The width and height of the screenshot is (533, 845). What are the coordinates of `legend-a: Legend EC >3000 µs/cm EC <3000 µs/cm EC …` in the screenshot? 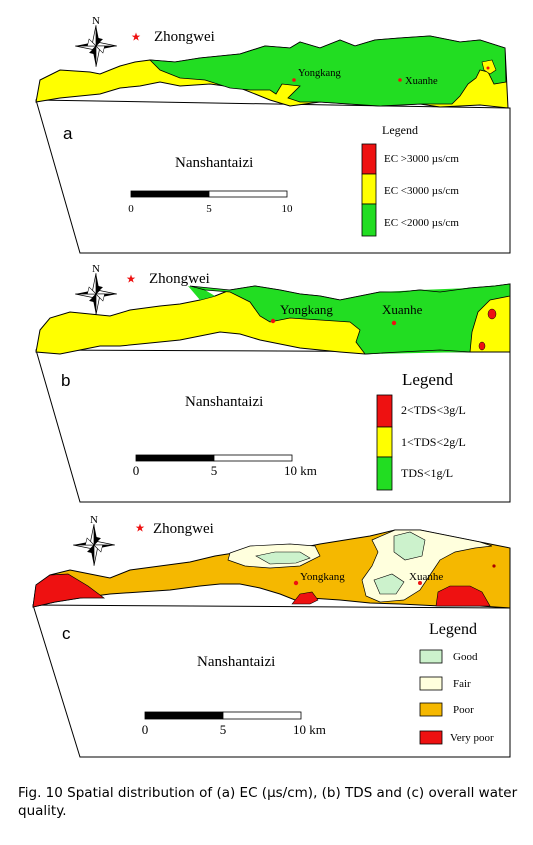 It's located at (410, 180).